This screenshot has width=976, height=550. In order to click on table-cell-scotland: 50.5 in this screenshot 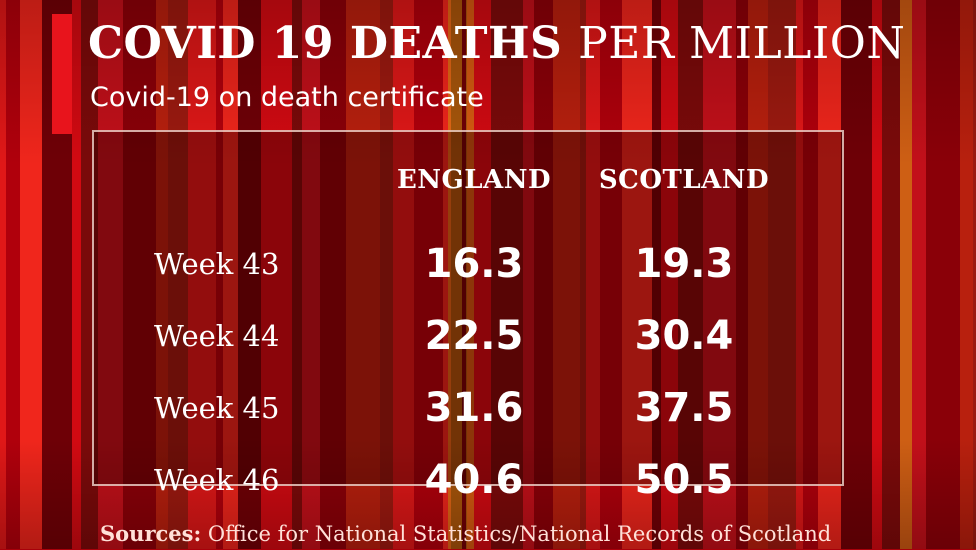, I will do `click(684, 480)`.